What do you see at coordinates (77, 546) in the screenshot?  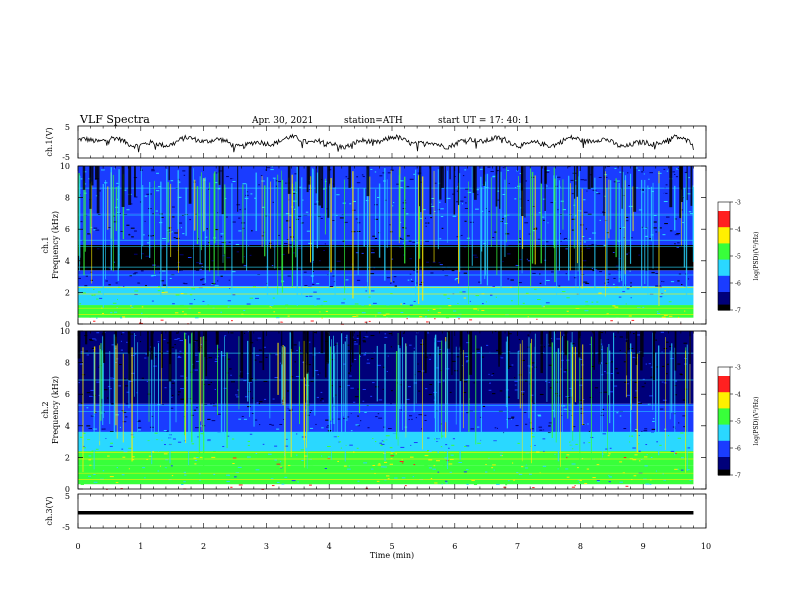 I see `time-tick-label: 0` at bounding box center [77, 546].